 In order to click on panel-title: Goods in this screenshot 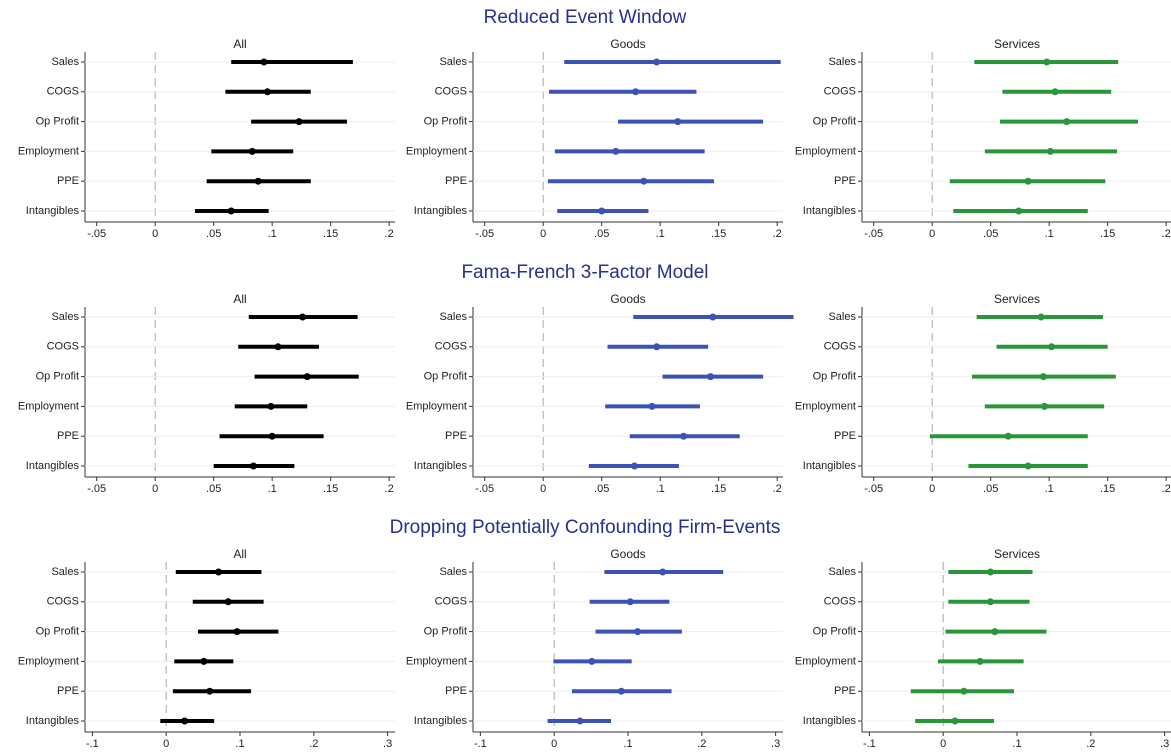, I will do `click(627, 554)`.